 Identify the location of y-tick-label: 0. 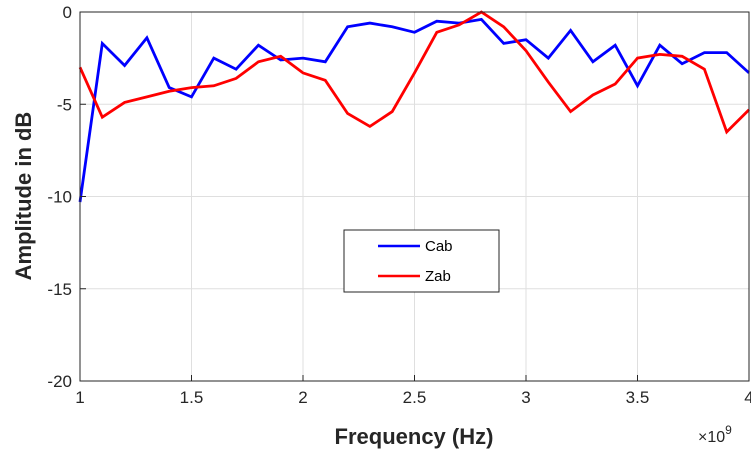
(67, 12).